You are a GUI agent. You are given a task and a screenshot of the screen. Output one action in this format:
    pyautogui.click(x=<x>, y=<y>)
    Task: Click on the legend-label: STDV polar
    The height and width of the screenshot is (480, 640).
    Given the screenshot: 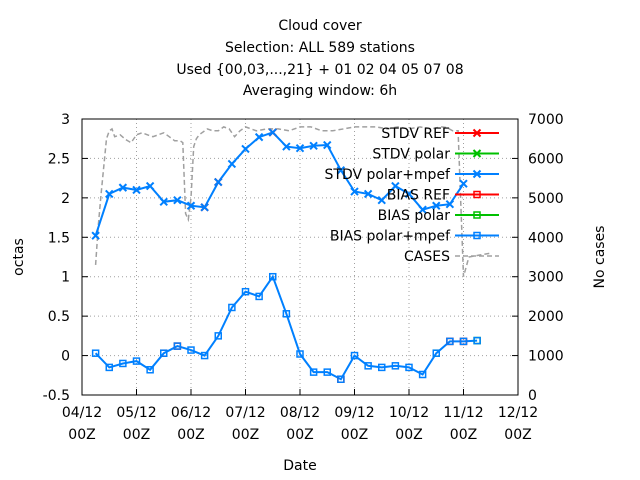 What is the action you would take?
    pyautogui.click(x=411, y=155)
    